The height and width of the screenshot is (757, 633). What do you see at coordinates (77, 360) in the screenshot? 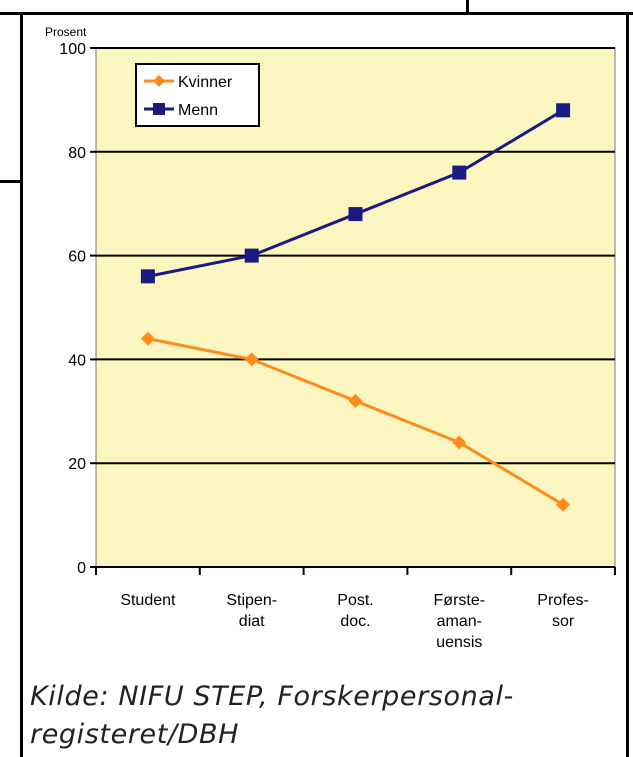
I see `y-tick-label: 40` at bounding box center [77, 360].